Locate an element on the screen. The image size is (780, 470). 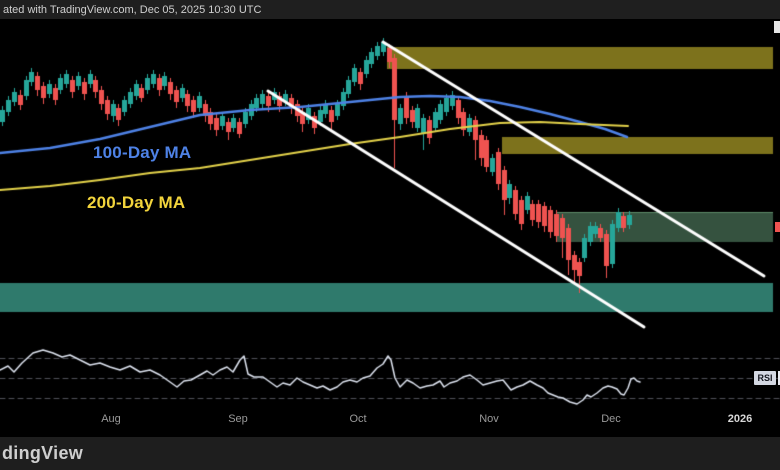
time-axis-tick-oct: Oct is located at coordinates (358, 419).